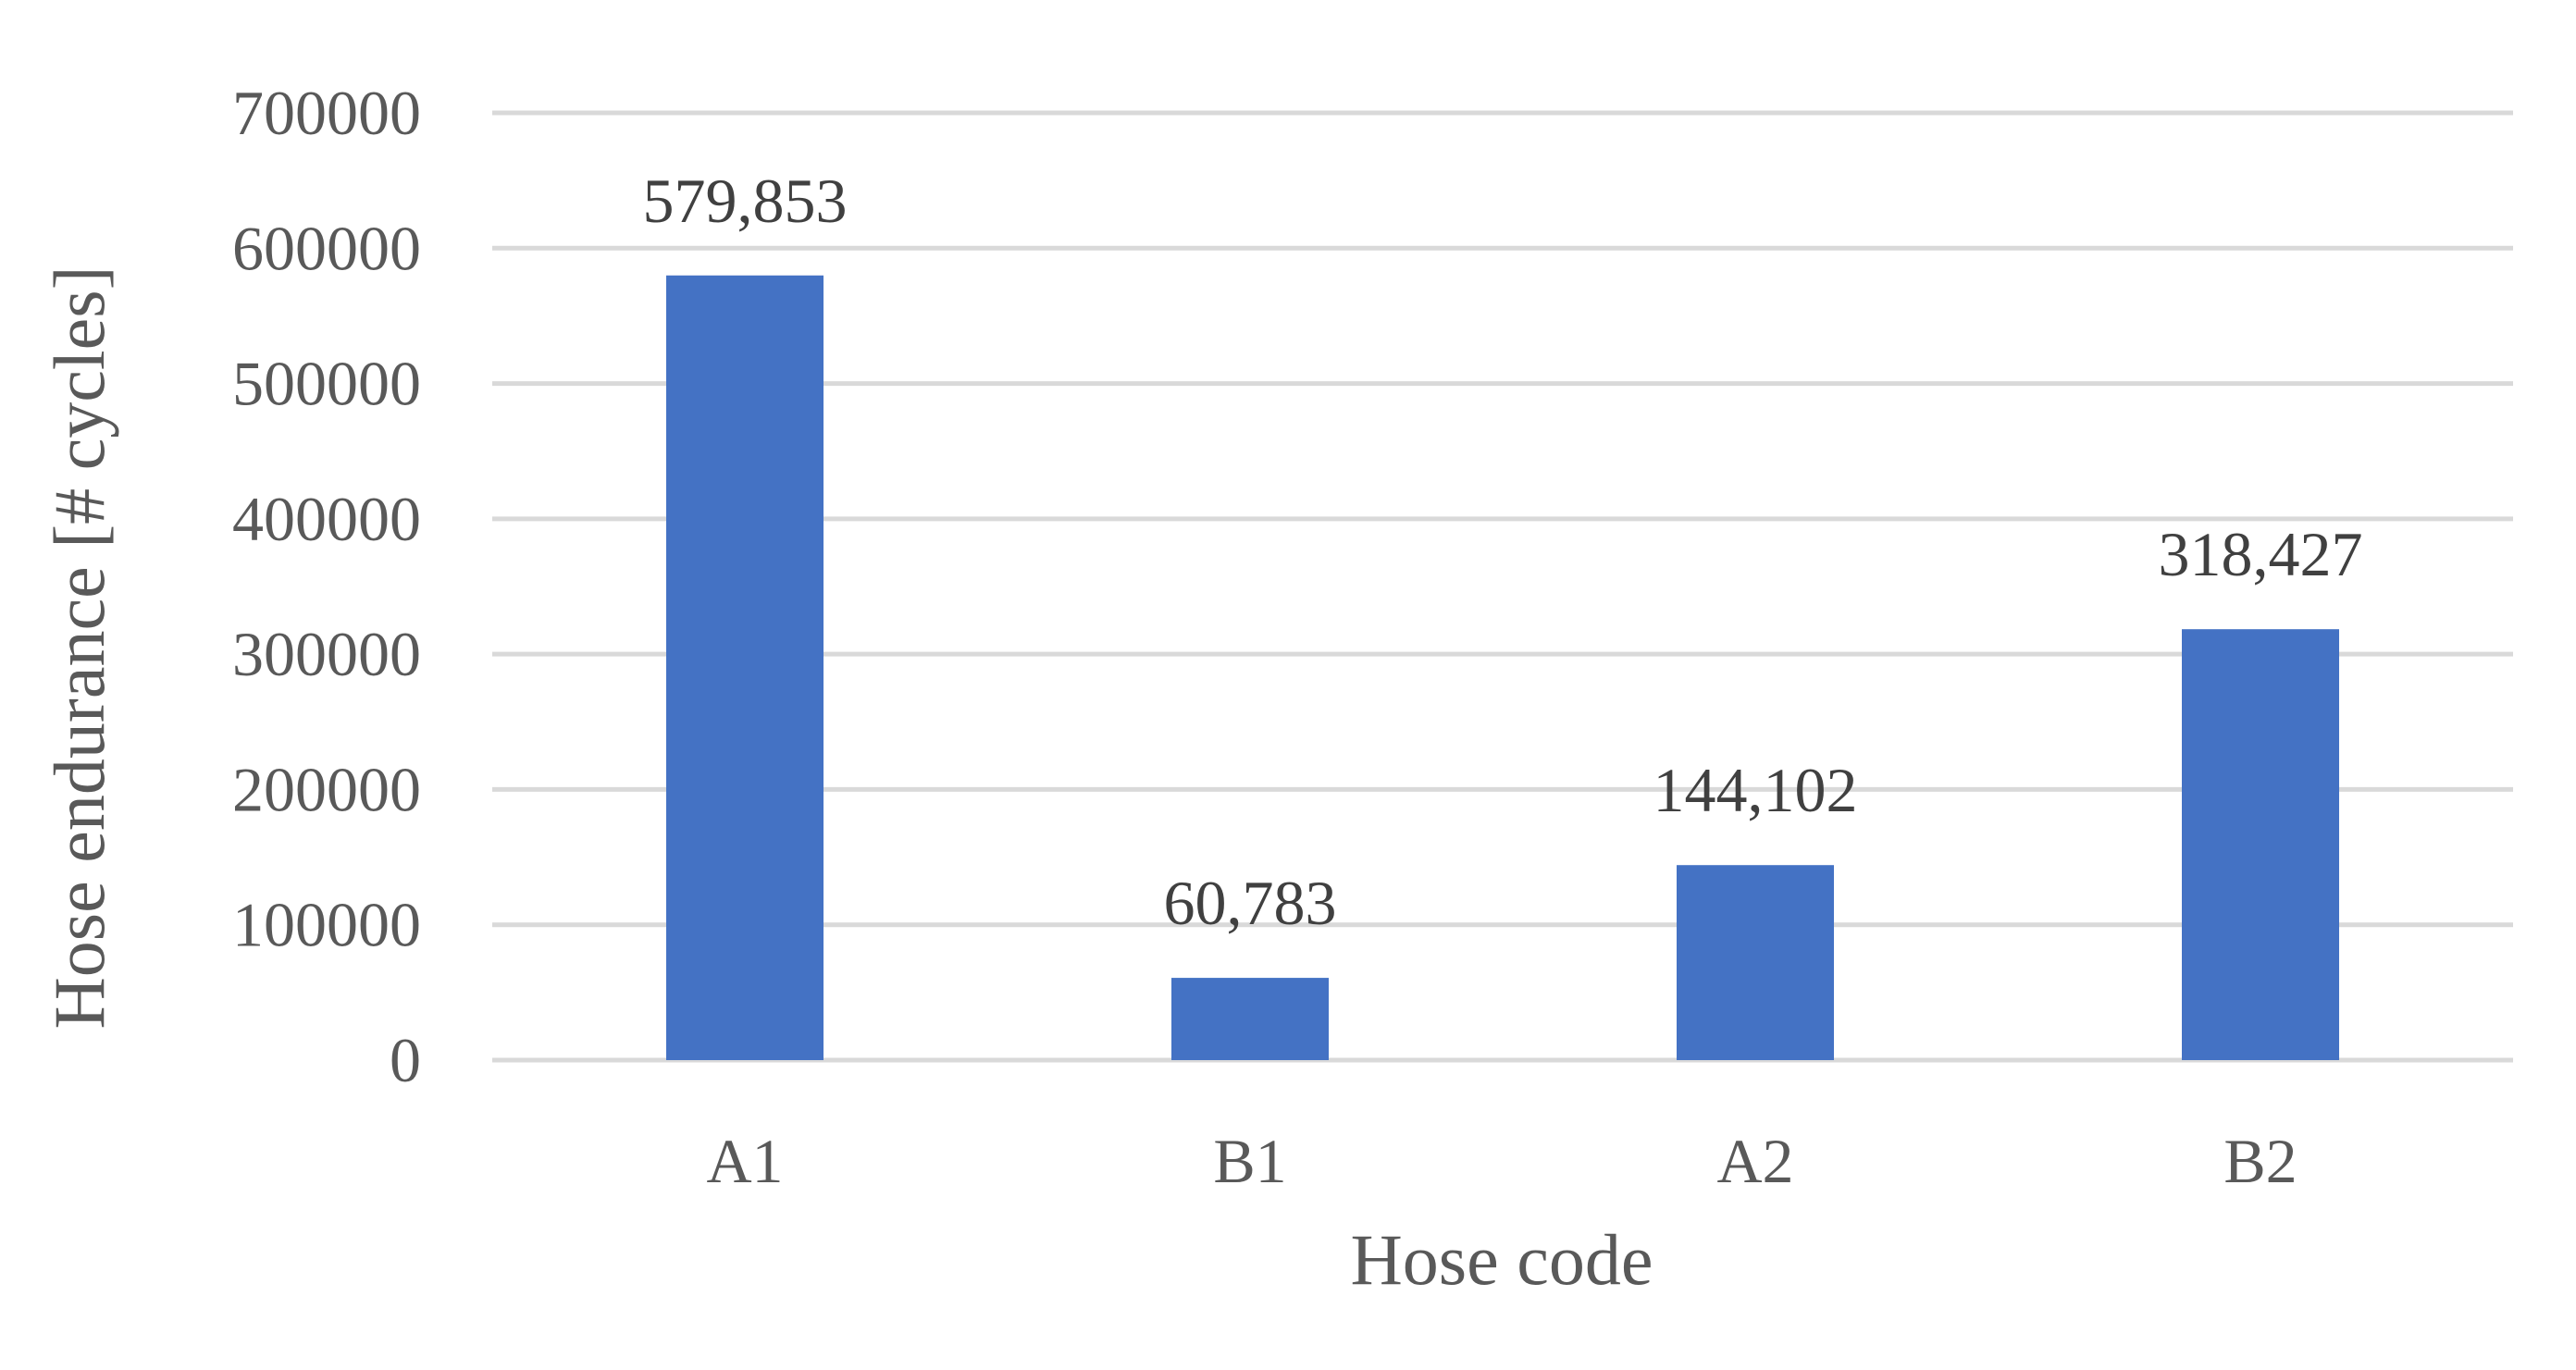 The width and height of the screenshot is (2576, 1370). I want to click on y-tick-label: 700000, so click(326, 113).